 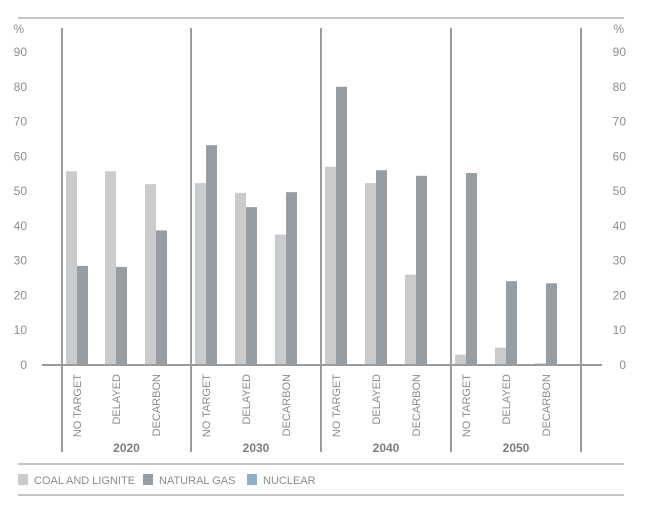 I want to click on y-tick-label-right: 50, so click(x=620, y=191).